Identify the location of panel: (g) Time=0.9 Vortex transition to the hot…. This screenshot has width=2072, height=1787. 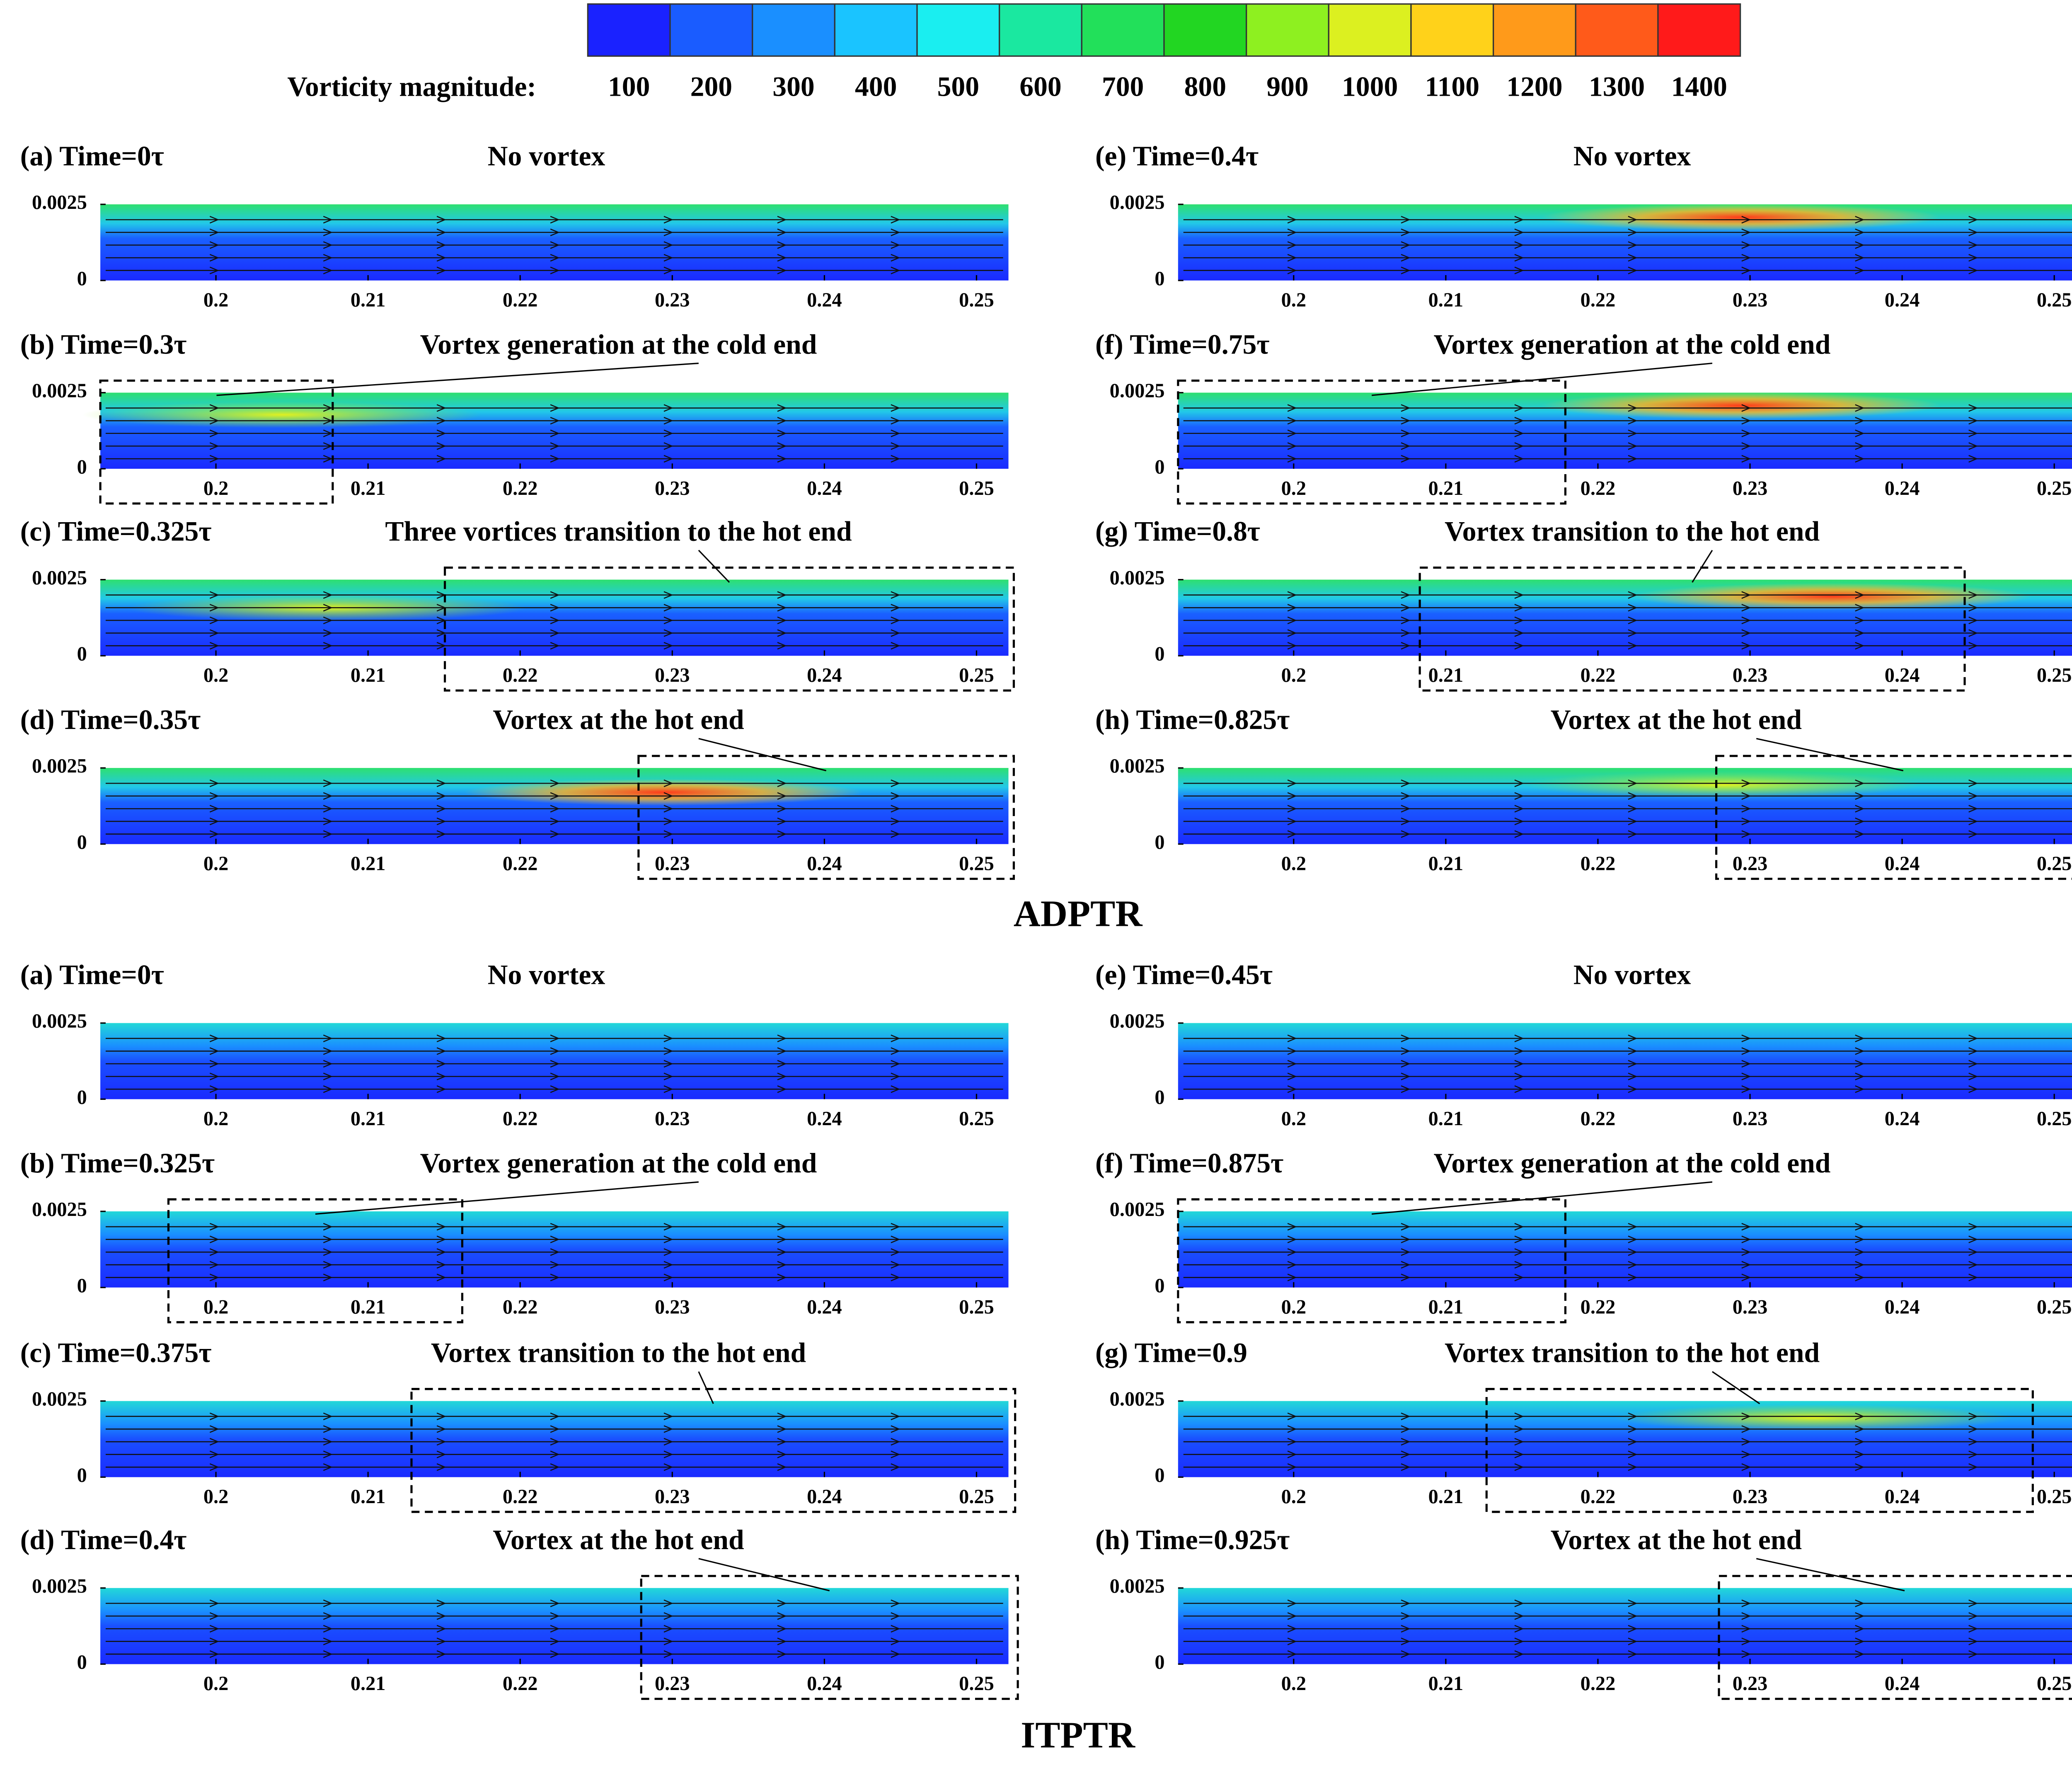
(1583, 1425).